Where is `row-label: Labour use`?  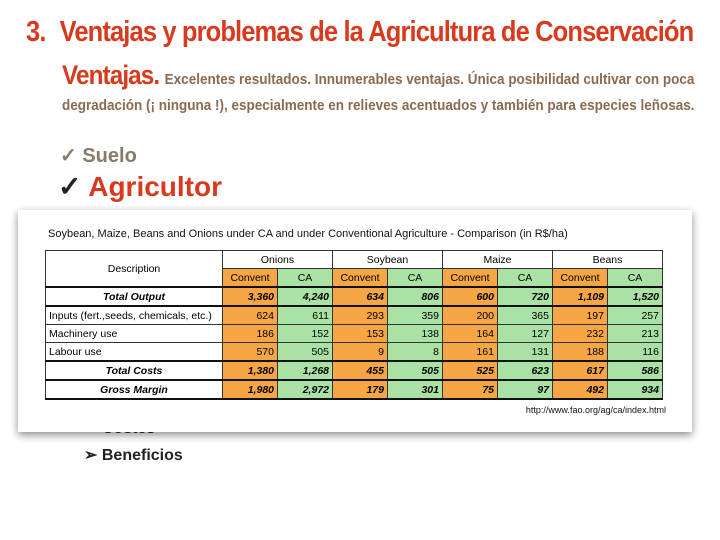 row-label: Labour use is located at coordinates (134, 352).